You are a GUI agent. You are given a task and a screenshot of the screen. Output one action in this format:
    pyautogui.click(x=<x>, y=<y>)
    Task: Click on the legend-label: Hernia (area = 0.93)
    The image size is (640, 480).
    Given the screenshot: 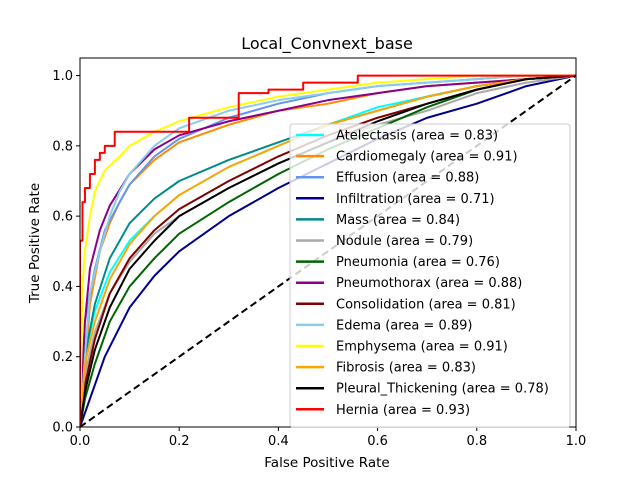 What is the action you would take?
    pyautogui.click(x=403, y=410)
    